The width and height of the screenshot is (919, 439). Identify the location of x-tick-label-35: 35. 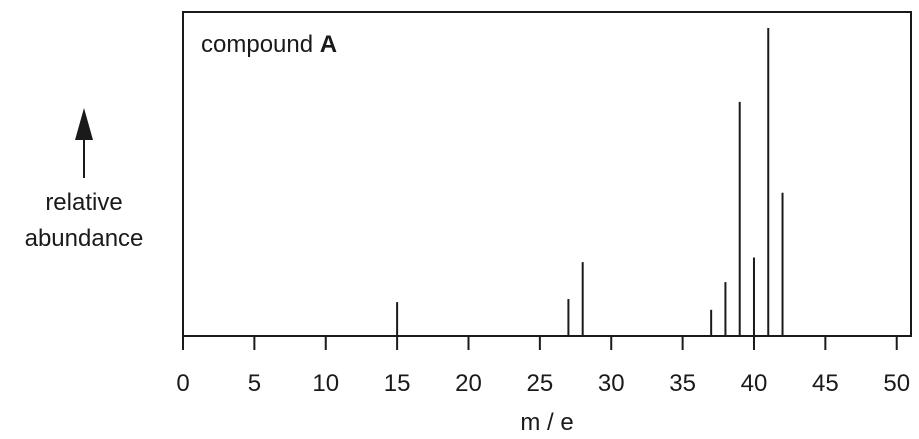
(682, 383).